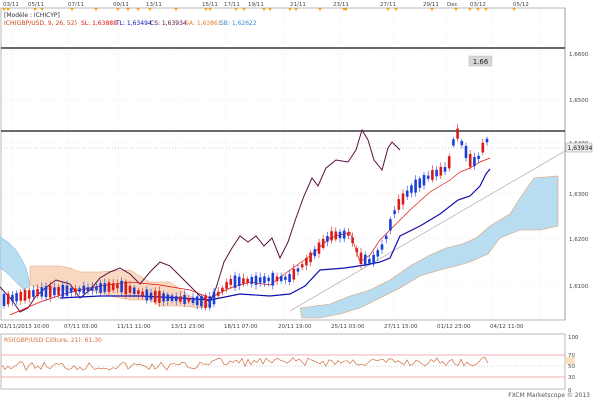  I want to click on bottom-date-label: 11/11 11:00, so click(134, 327).